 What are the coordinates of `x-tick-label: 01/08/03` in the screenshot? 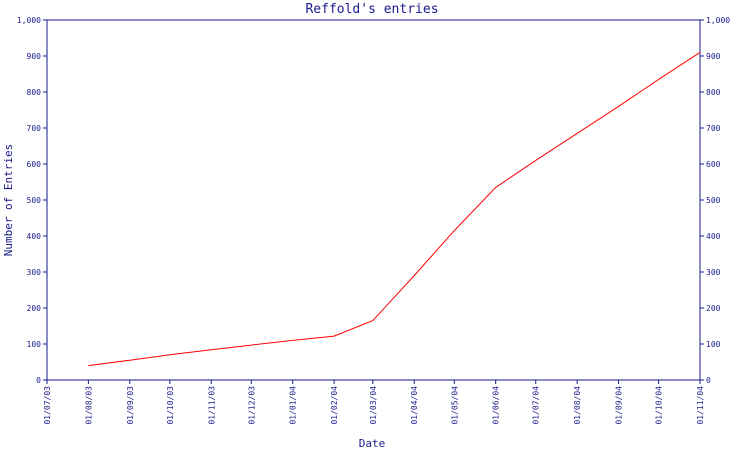 It's located at (88, 405).